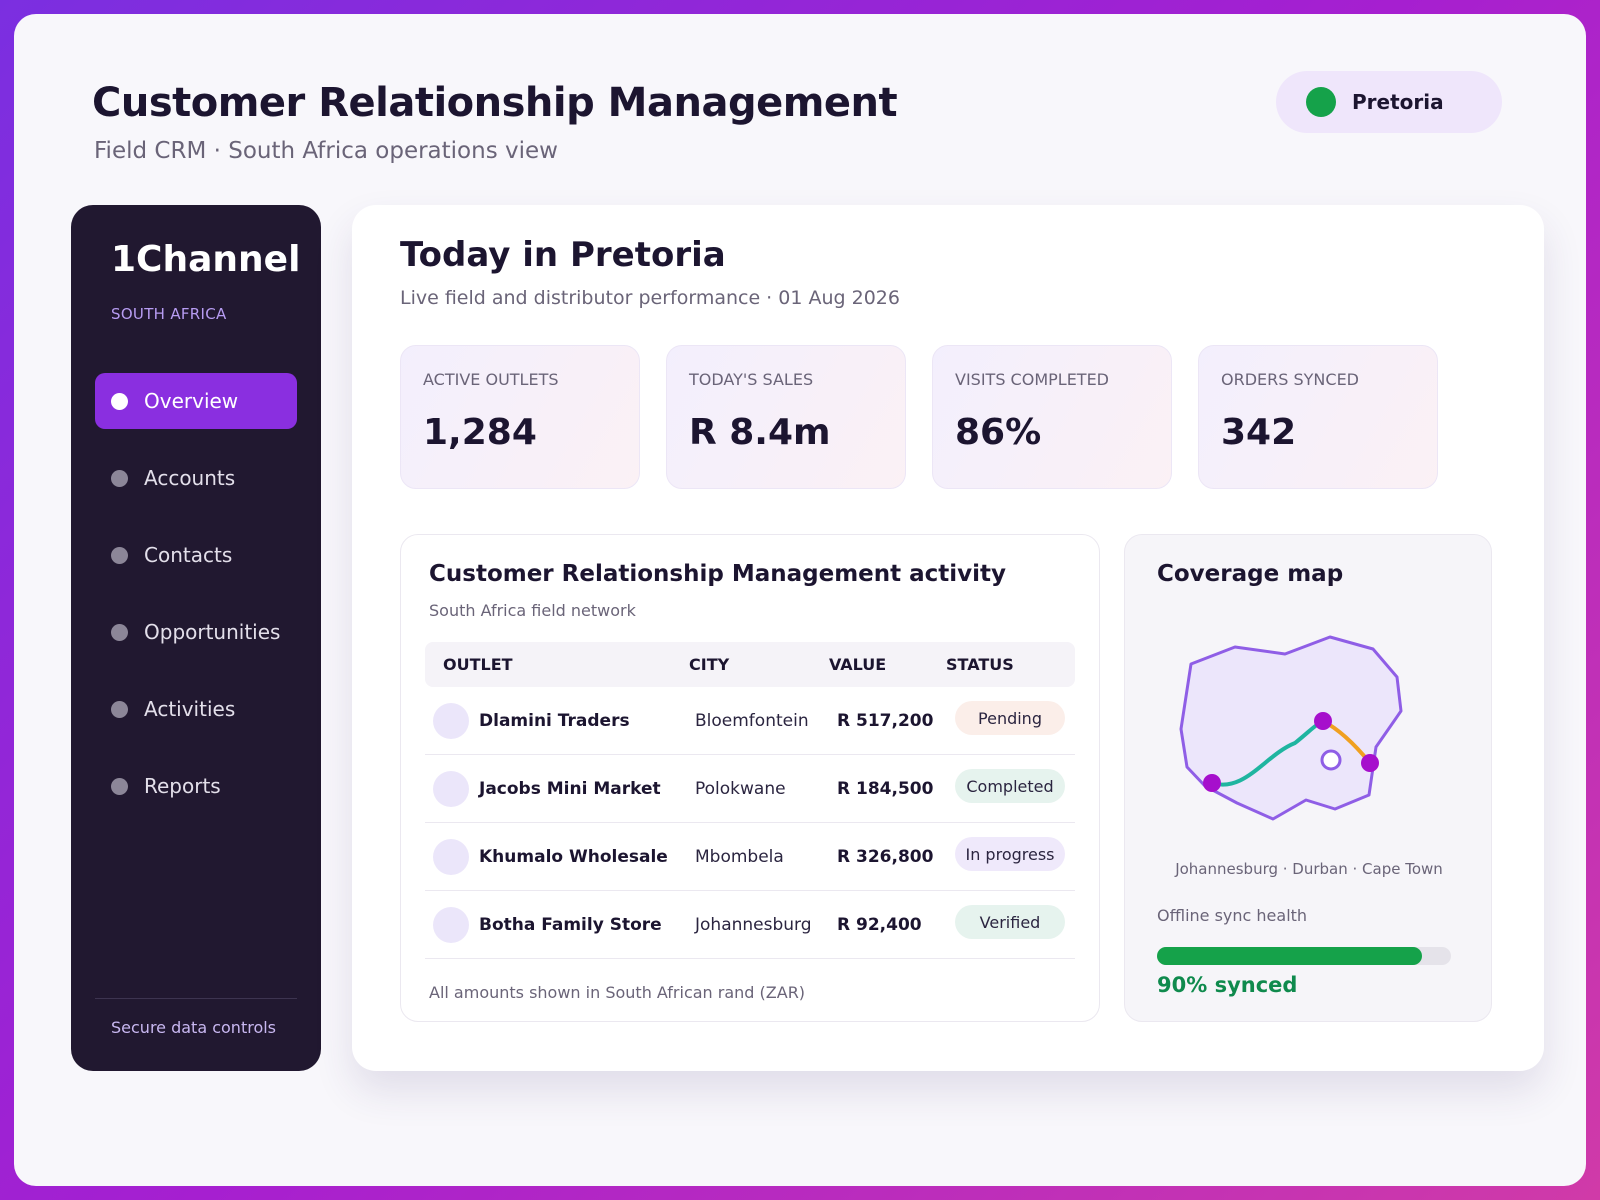 The image size is (1600, 1200). What do you see at coordinates (206, 259) in the screenshot?
I see `brand-logo: 1Channel` at bounding box center [206, 259].